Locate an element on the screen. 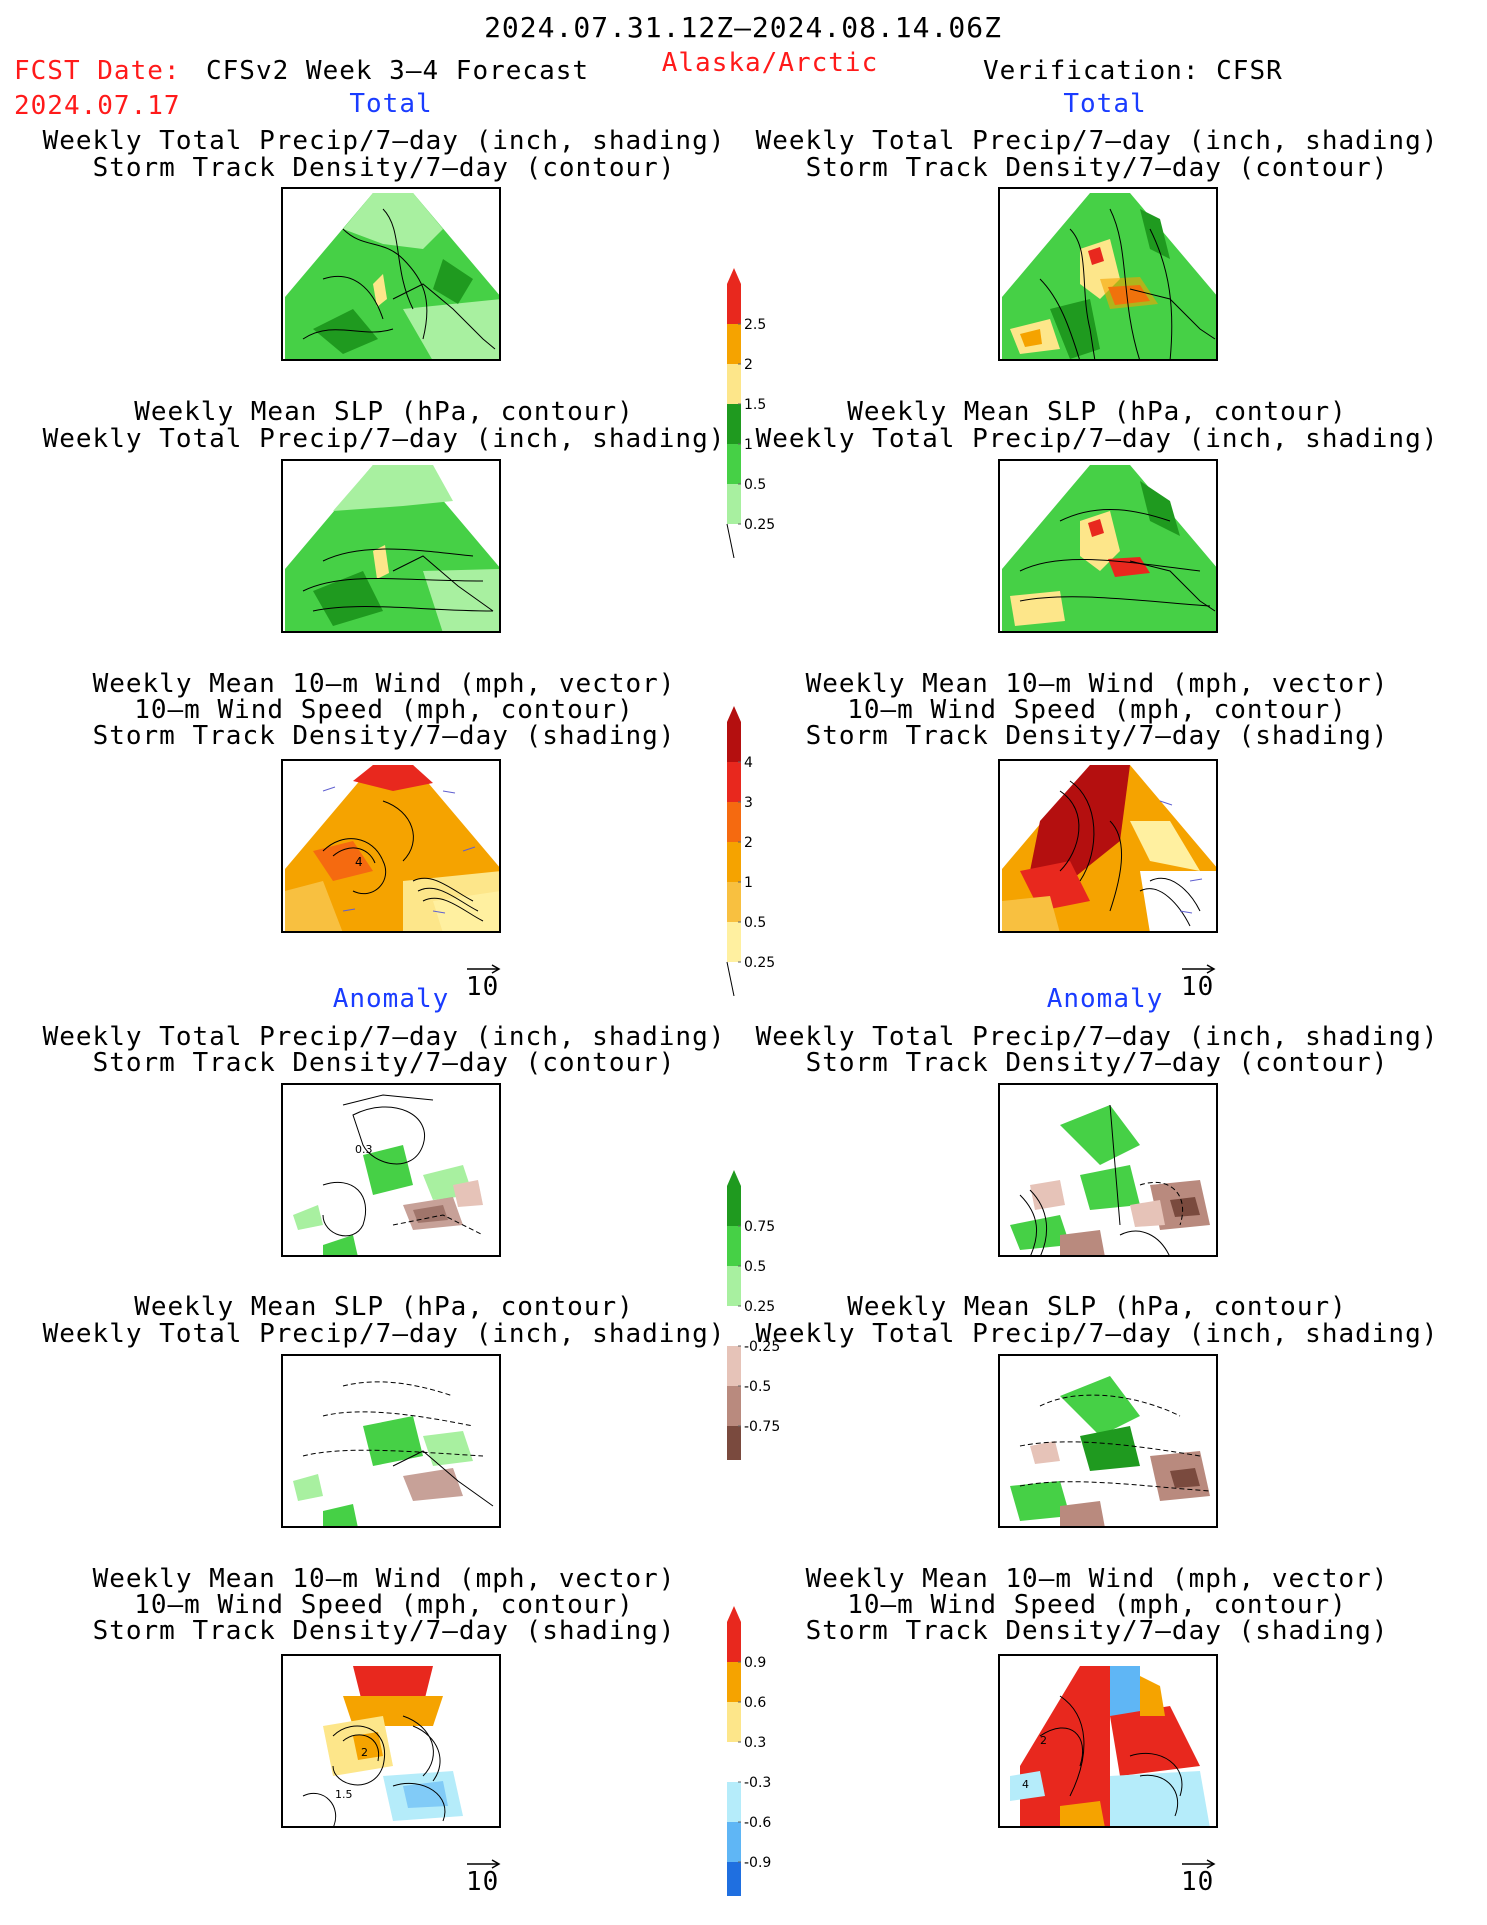 The width and height of the screenshot is (1487, 1925). map-panel-precip-storm-verification-total is located at coordinates (1108, 274).